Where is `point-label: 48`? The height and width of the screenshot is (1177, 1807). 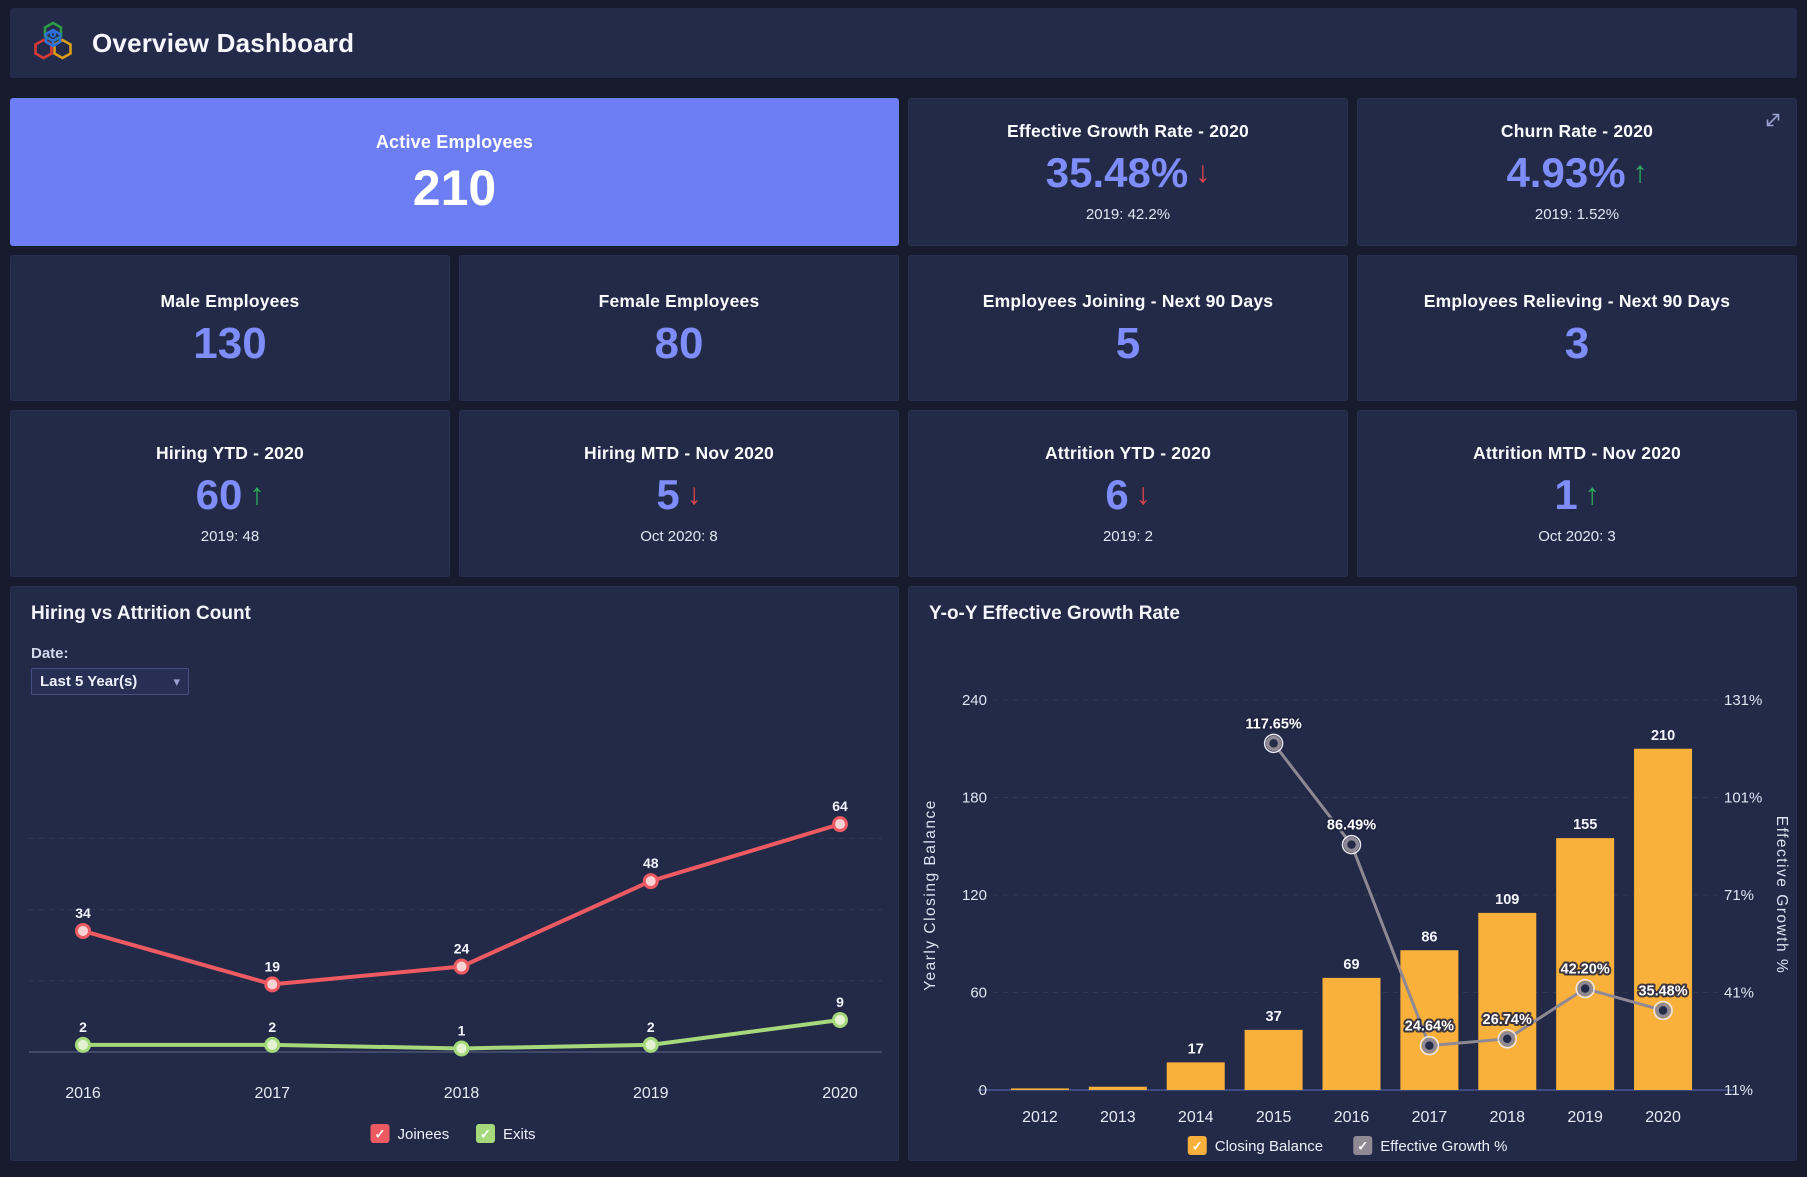
point-label: 48 is located at coordinates (651, 863).